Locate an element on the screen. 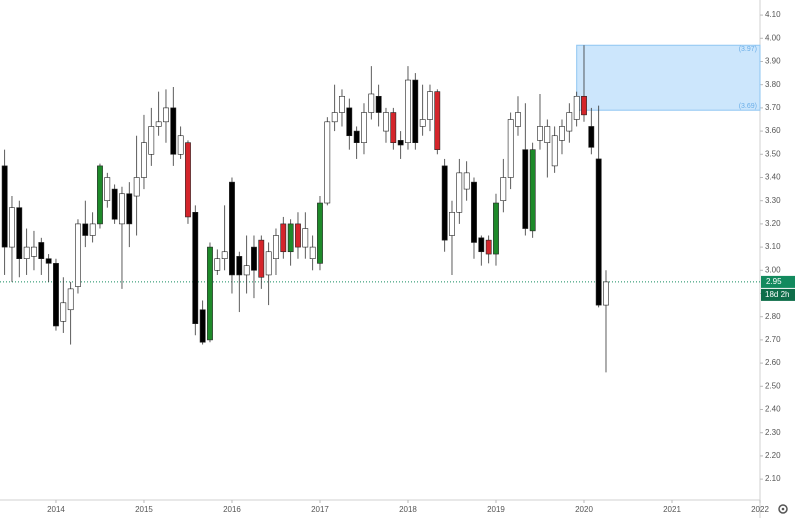 This screenshot has width=800, height=523. y-tick-label: 2.60 is located at coordinates (773, 362).